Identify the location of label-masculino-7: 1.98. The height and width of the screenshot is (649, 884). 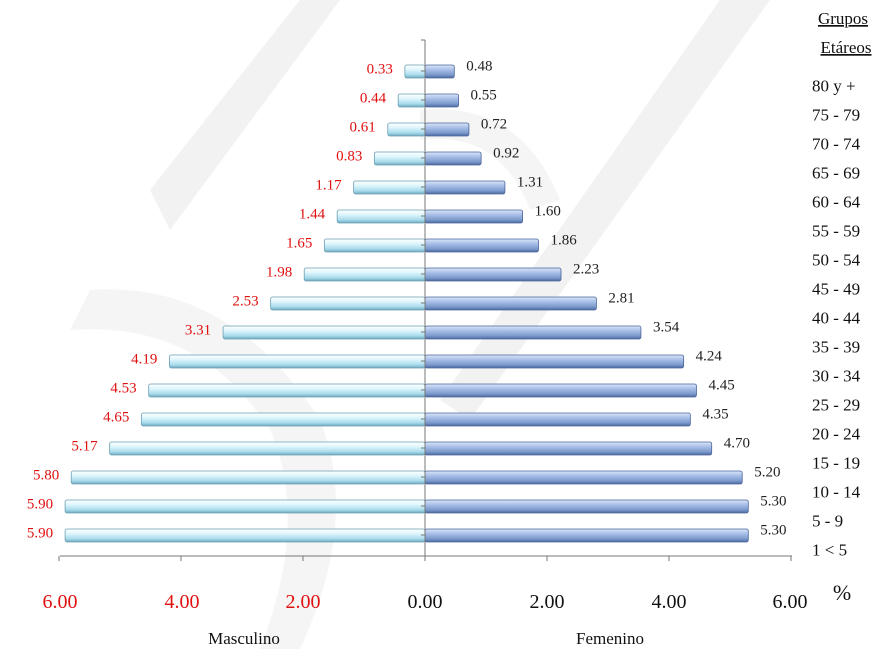
(279, 273).